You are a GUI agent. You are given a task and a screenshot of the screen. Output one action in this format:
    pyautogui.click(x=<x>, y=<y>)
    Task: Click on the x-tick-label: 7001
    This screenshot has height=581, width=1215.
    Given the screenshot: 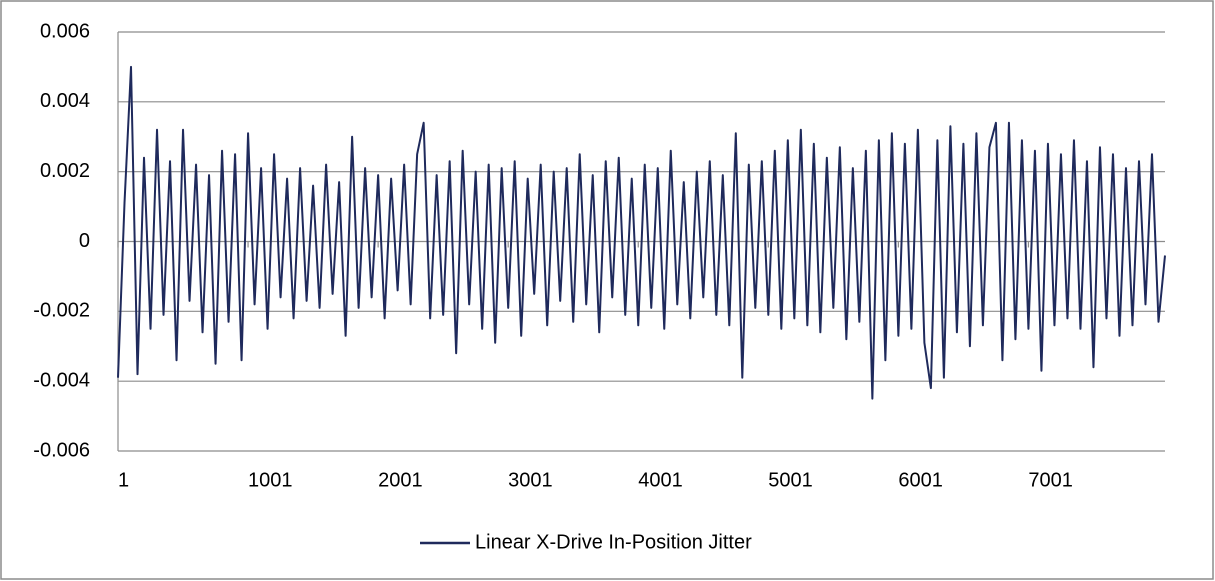 What is the action you would take?
    pyautogui.click(x=1050, y=480)
    